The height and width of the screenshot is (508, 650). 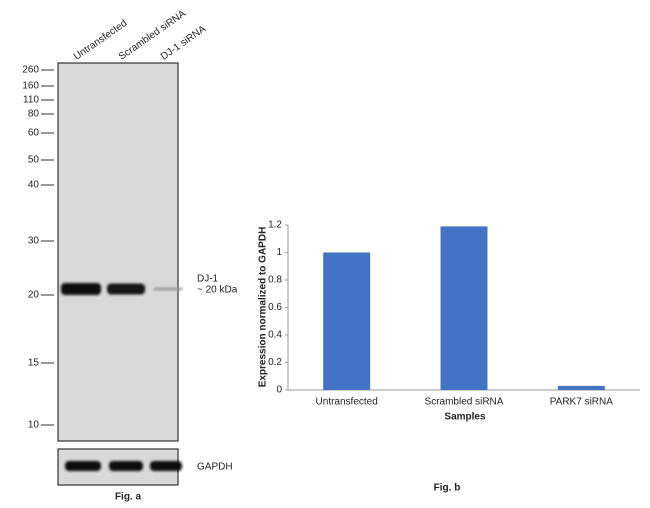 I want to click on x-tick-label: PARK7 siRNA, so click(x=581, y=402).